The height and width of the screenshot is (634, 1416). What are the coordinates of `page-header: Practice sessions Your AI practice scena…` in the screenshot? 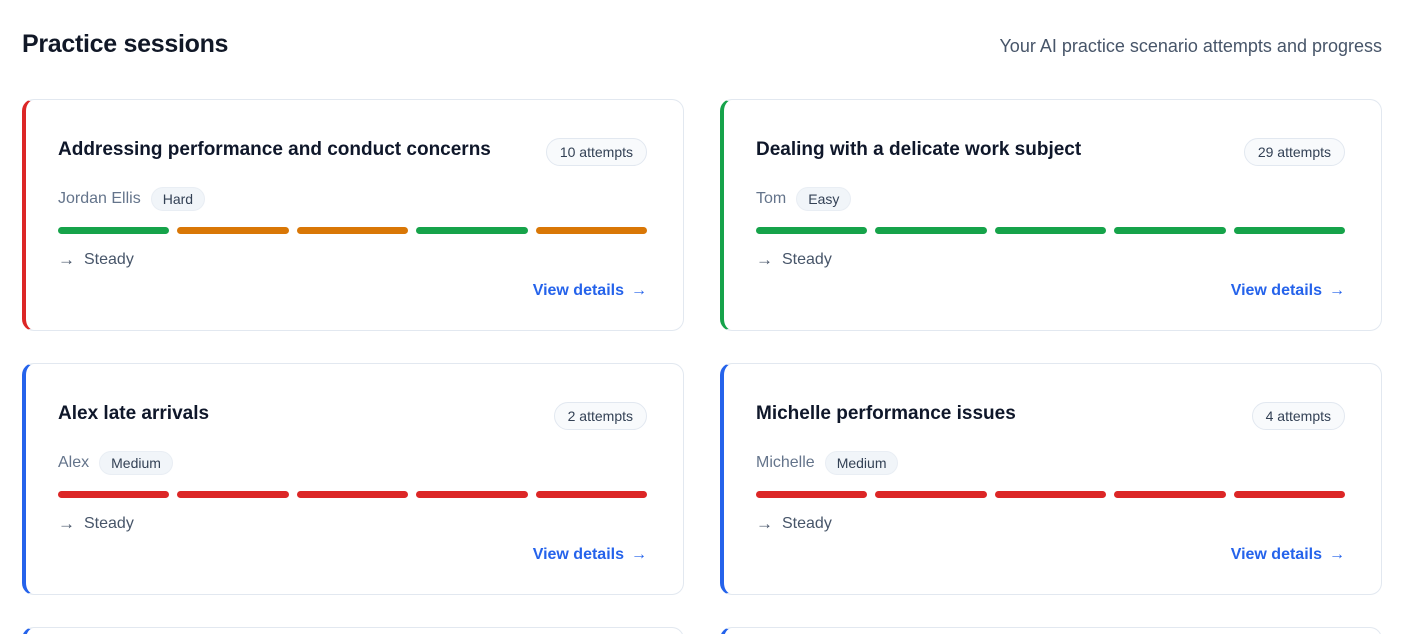 It's located at (702, 44).